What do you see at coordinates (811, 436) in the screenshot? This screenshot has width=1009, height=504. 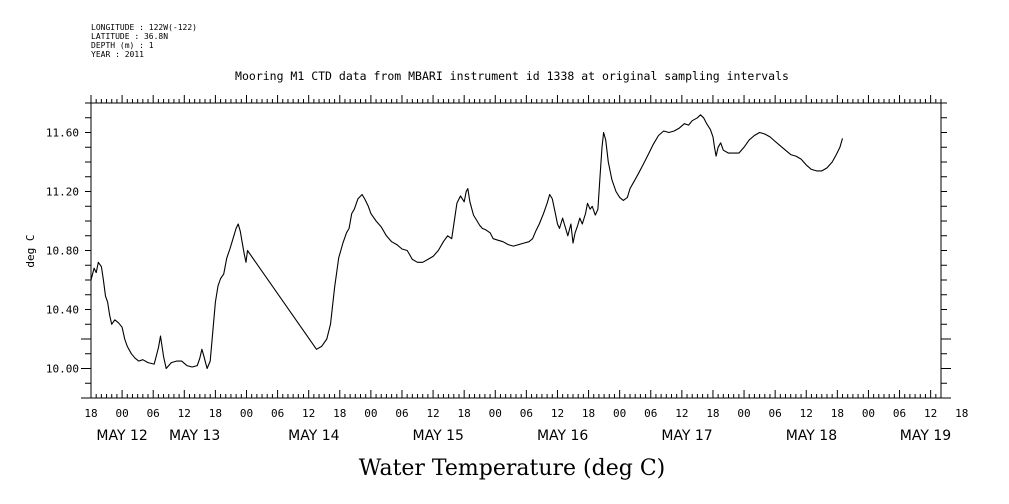 I see `x-day-label: MAY 18` at bounding box center [811, 436].